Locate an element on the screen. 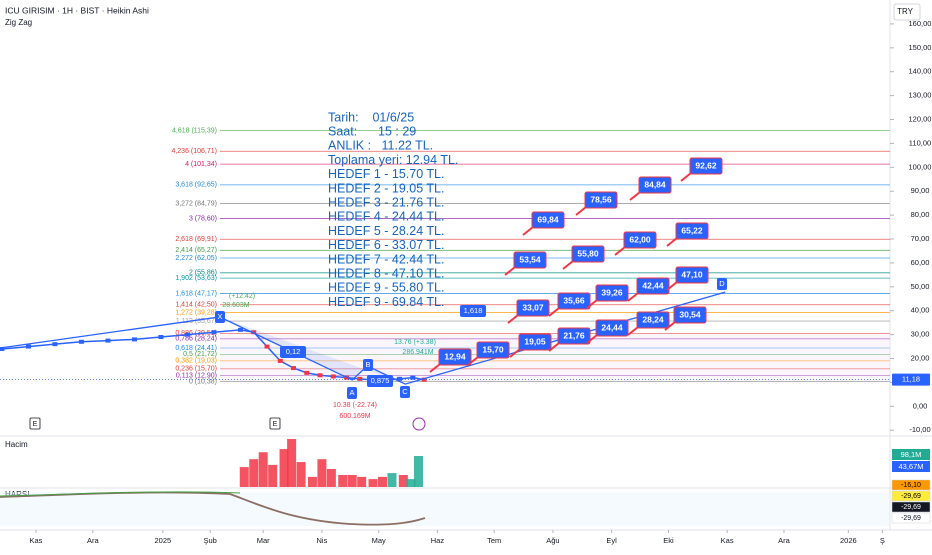  x-tick-label: Ara is located at coordinates (93, 540).